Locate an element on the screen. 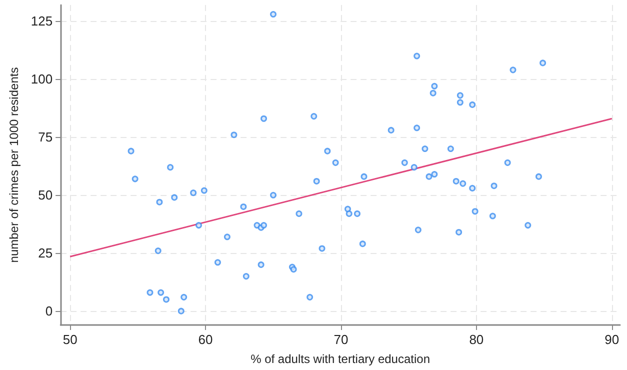 The width and height of the screenshot is (627, 370). y-tick-label: 125 is located at coordinates (41, 21).